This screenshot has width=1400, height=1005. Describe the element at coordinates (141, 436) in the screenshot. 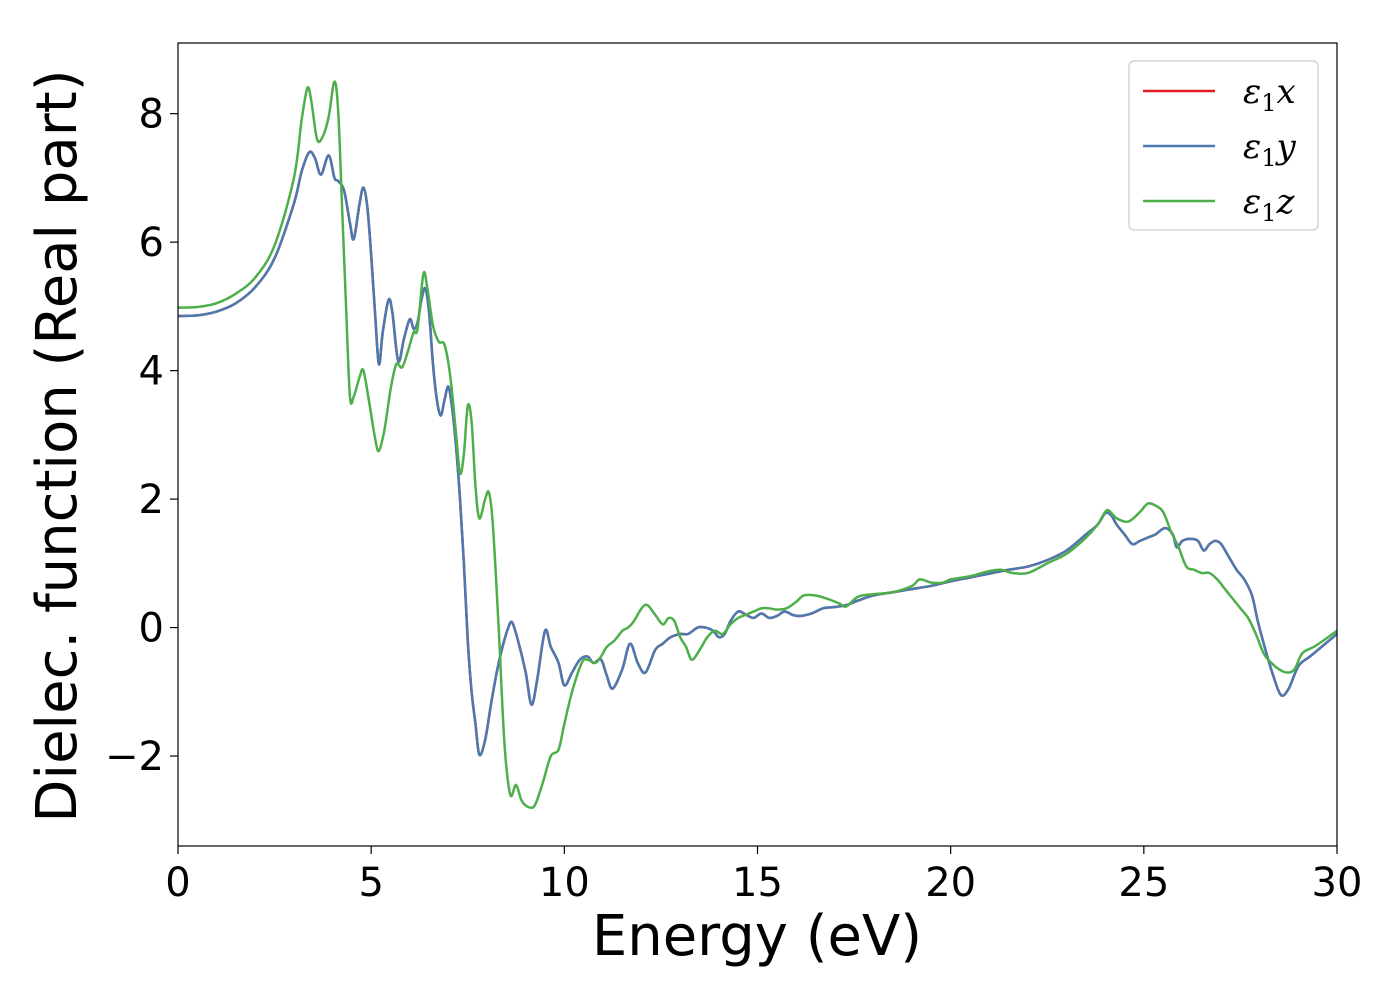

I see `y-axis: −2 0 2 4 6 8` at that location.